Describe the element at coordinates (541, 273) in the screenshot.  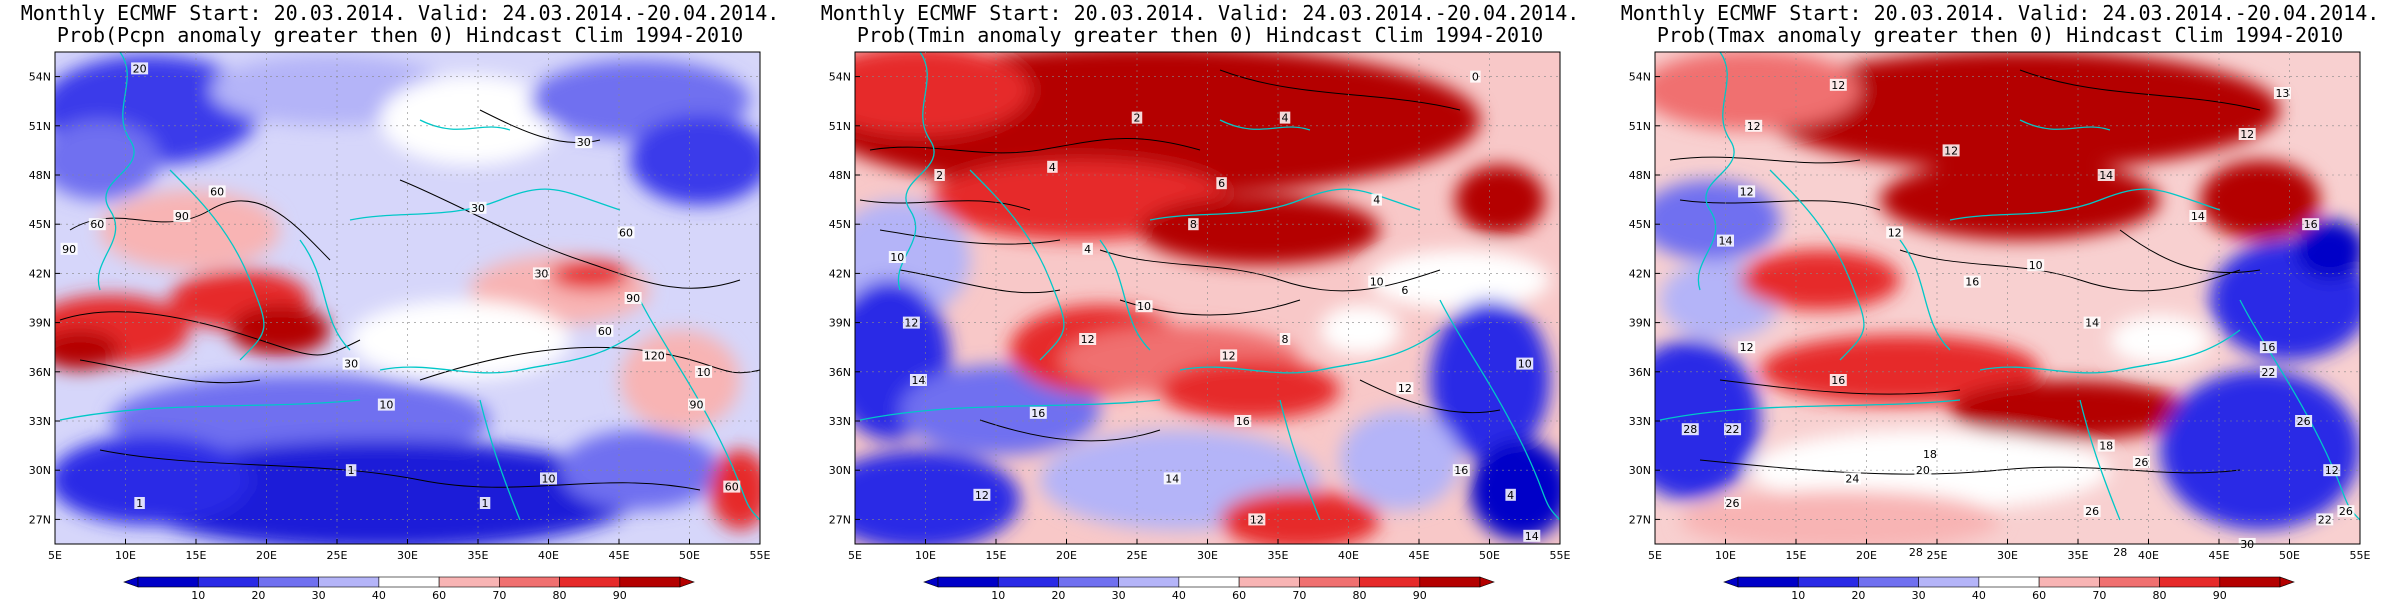
I see `svg-text: 30` at that location.